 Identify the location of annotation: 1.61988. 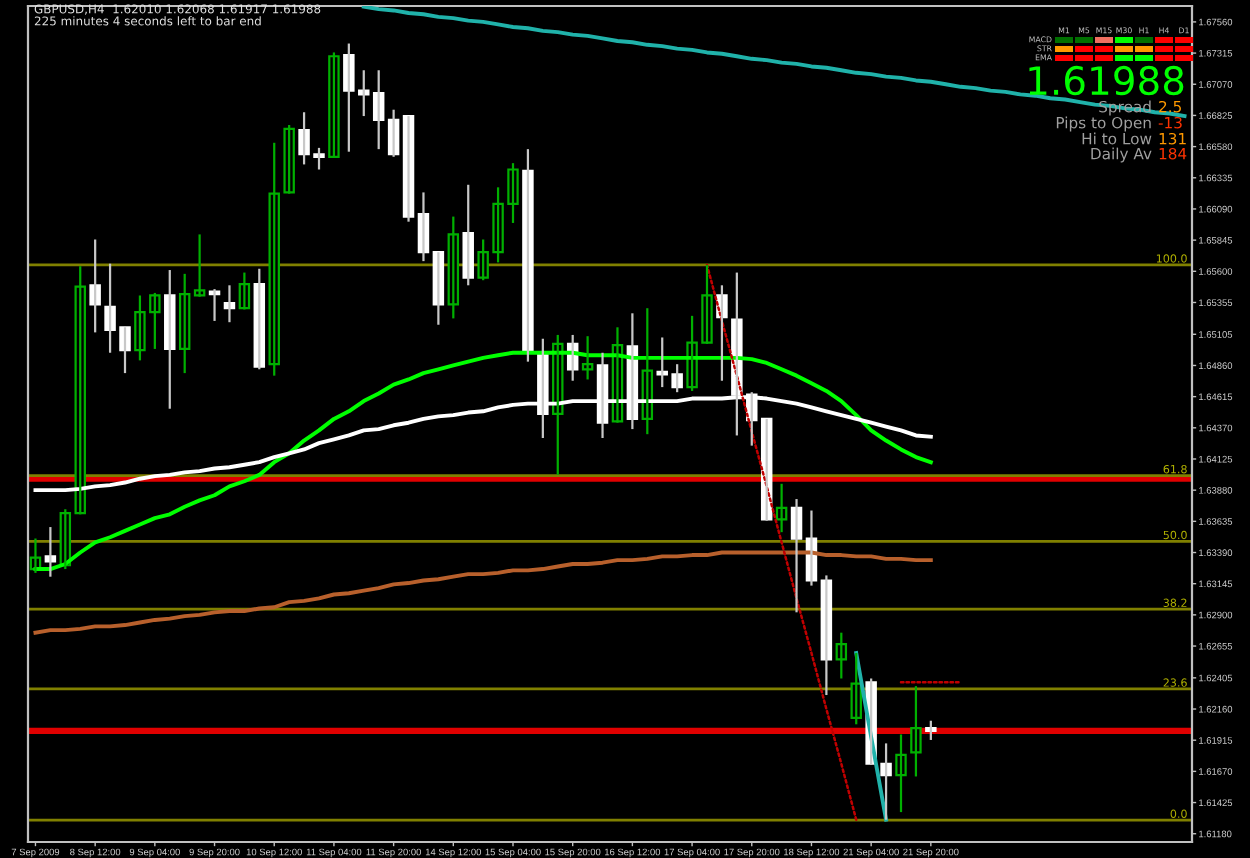
(1106, 80).